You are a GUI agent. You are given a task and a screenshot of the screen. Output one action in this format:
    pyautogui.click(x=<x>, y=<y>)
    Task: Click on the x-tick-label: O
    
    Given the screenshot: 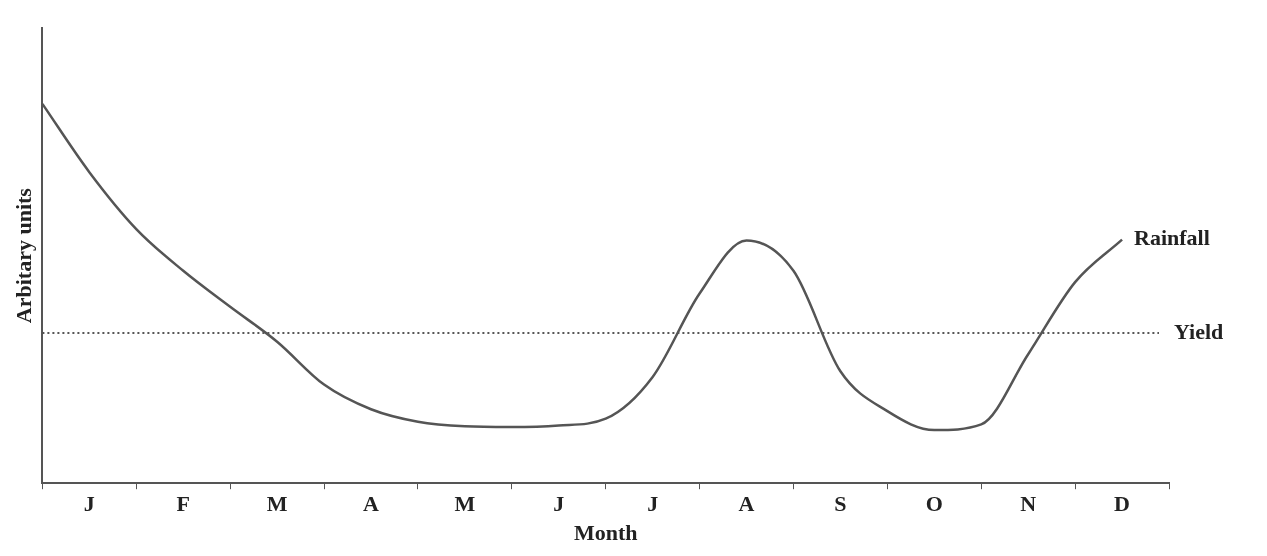 What is the action you would take?
    pyautogui.click(x=934, y=504)
    